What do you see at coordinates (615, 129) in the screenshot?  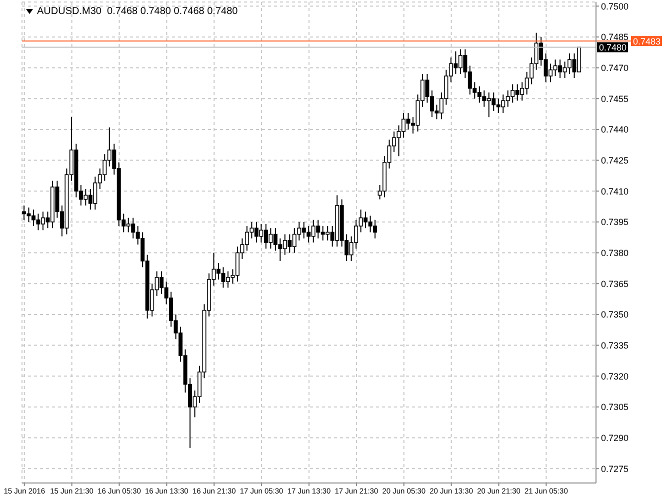 I see `y-tick-label: 0.7440` at bounding box center [615, 129].